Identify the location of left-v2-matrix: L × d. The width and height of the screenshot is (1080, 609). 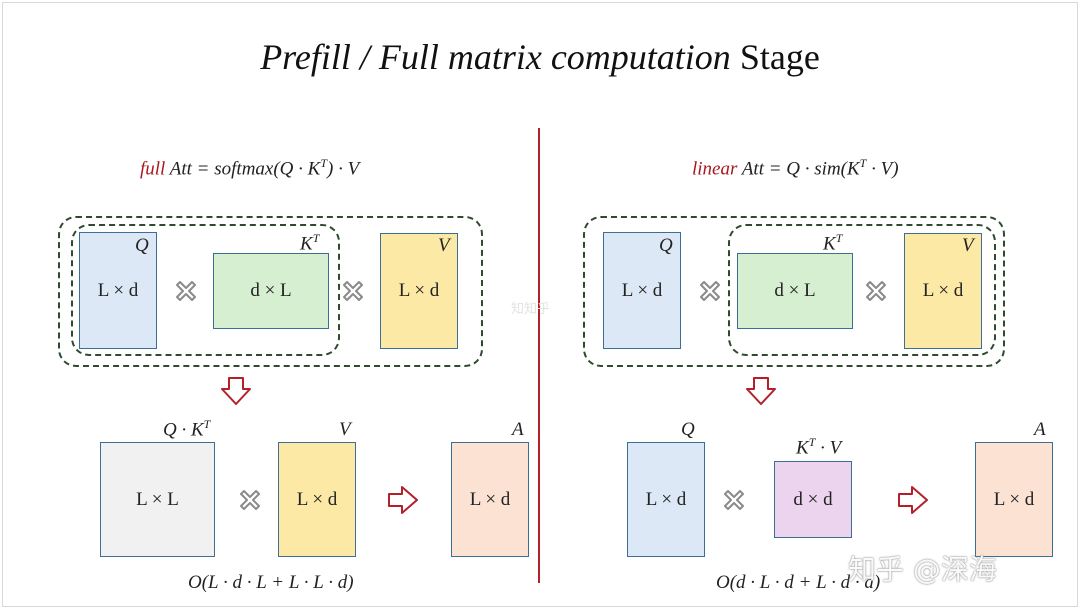
(317, 499).